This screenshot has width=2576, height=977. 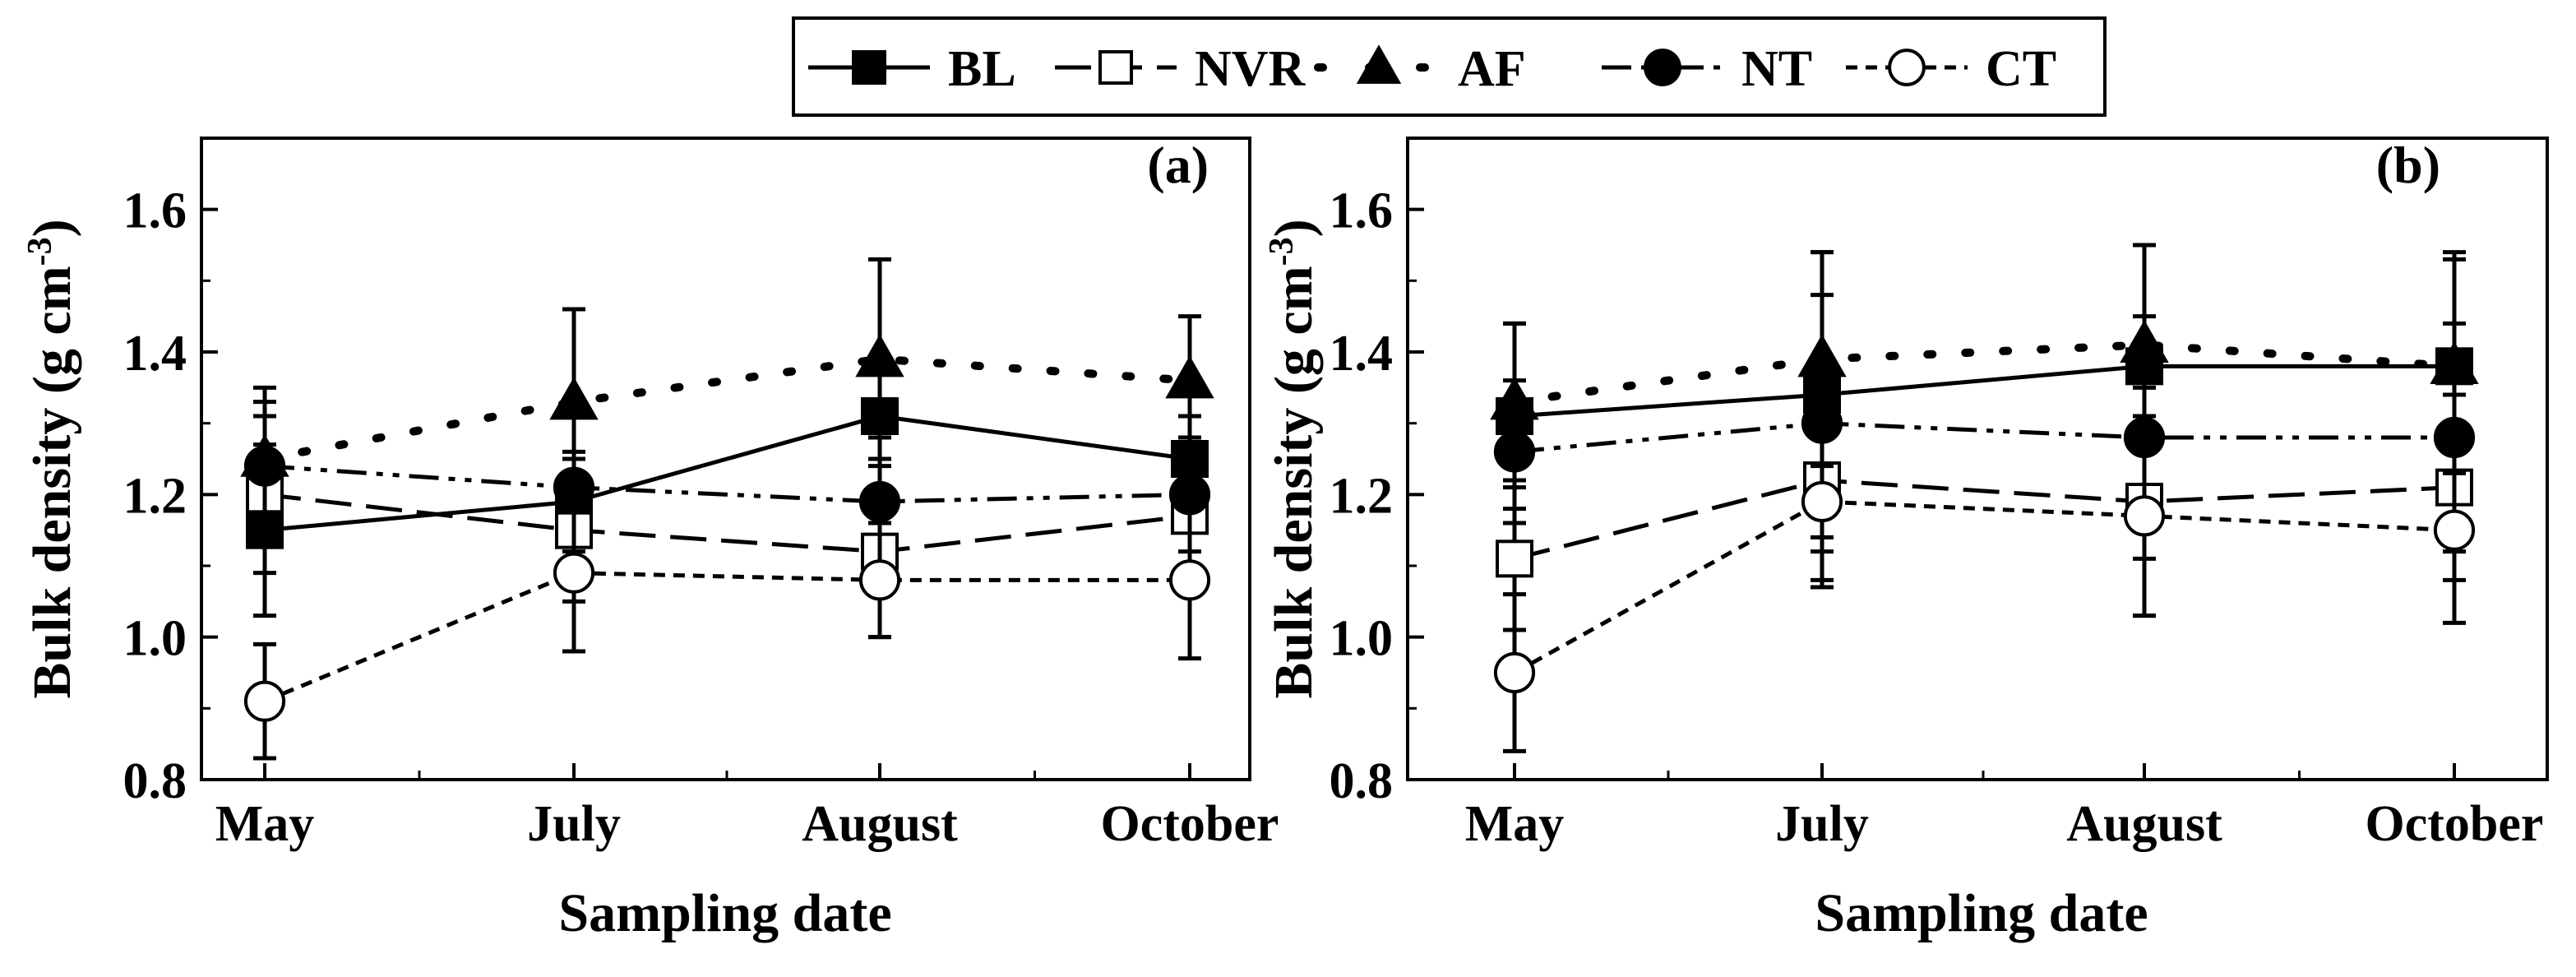 What do you see at coordinates (2408, 165) in the screenshot?
I see `panel-label: (b)` at bounding box center [2408, 165].